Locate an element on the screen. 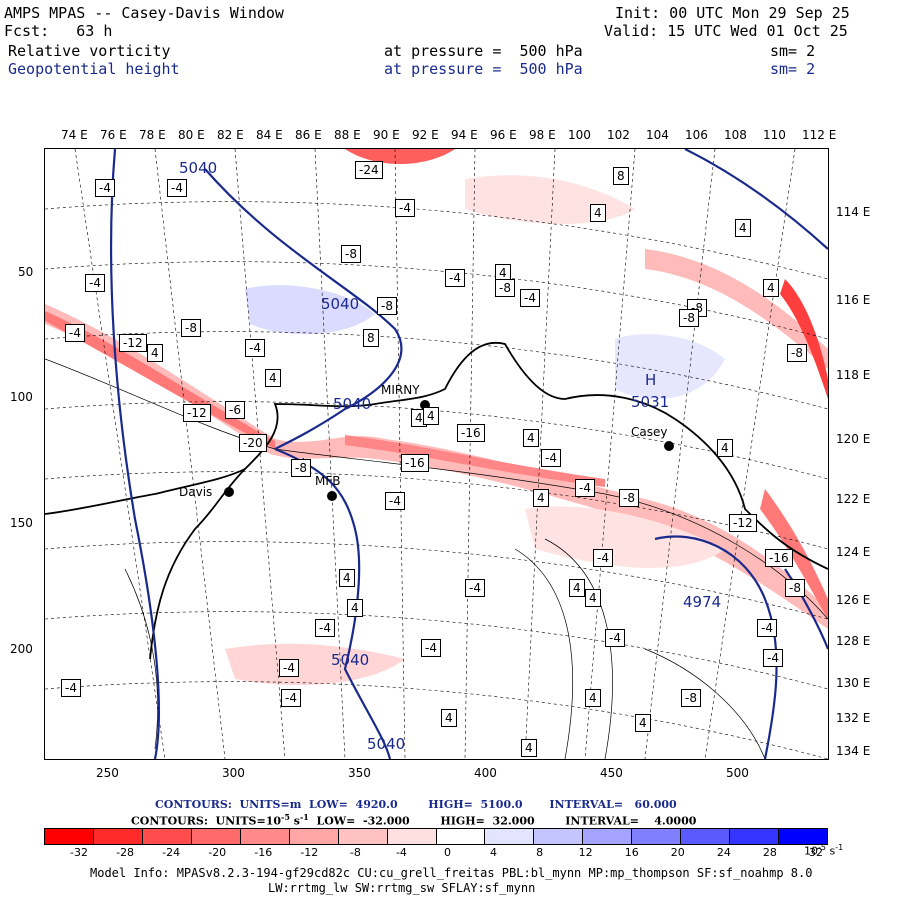  colorbar-unit: 10-5 s-1 is located at coordinates (823, 850).